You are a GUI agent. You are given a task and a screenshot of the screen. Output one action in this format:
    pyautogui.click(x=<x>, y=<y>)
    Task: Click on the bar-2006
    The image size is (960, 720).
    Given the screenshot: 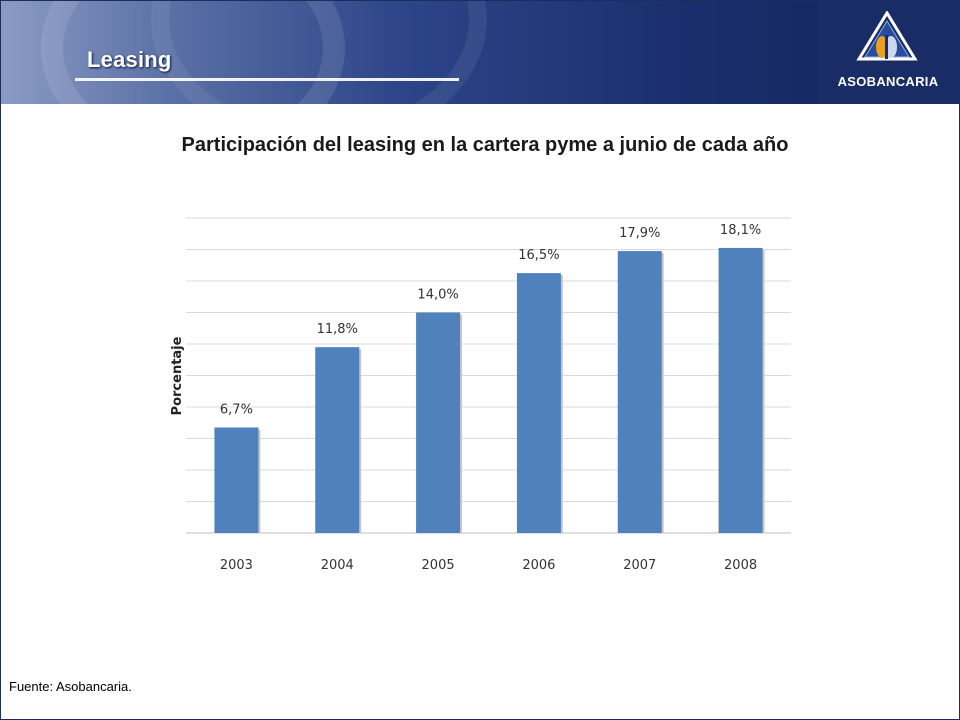 What is the action you would take?
    pyautogui.click(x=538, y=403)
    